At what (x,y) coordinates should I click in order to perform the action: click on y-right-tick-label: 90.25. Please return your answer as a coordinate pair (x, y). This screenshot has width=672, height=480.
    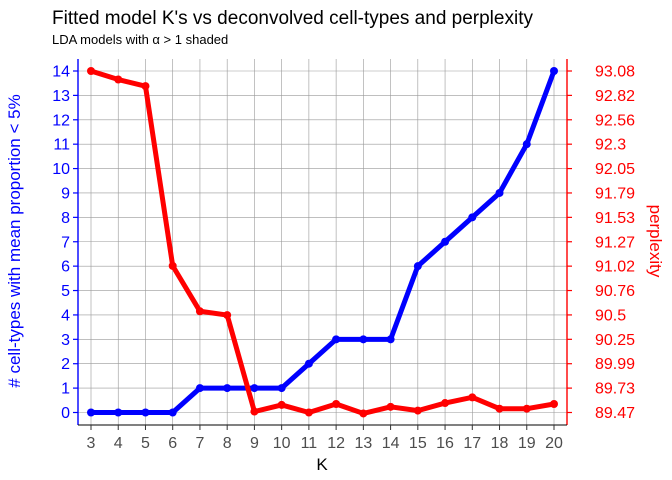
    Looking at the image, I should click on (615, 340).